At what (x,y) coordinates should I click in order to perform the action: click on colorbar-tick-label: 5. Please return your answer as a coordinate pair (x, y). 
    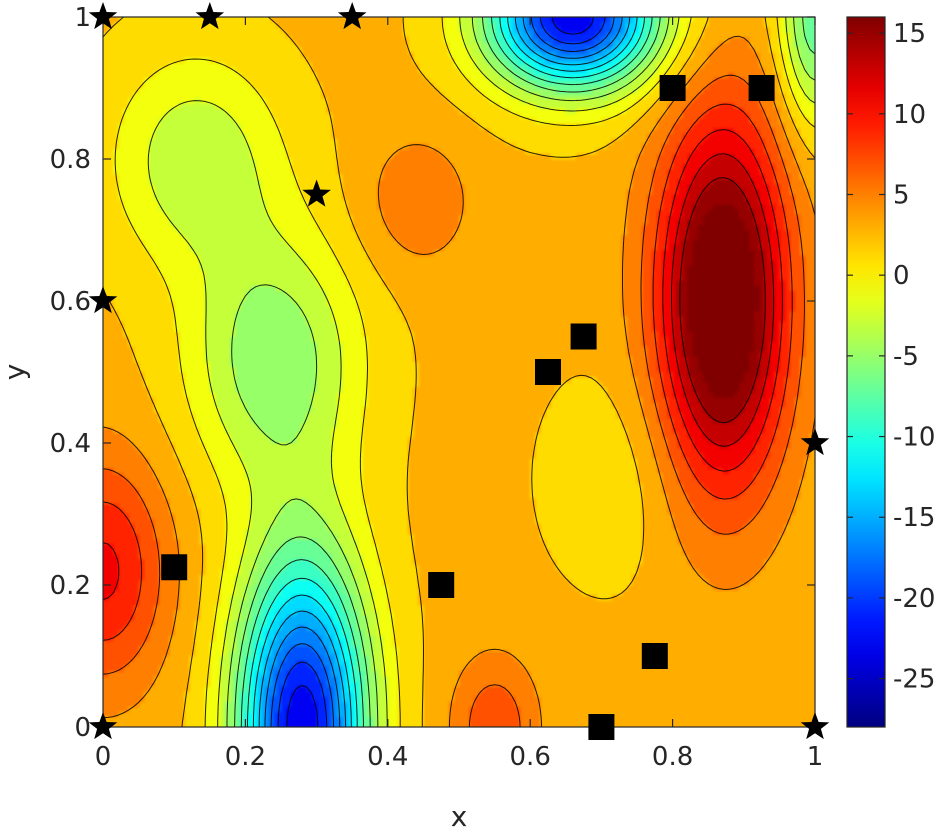
    Looking at the image, I should click on (901, 196).